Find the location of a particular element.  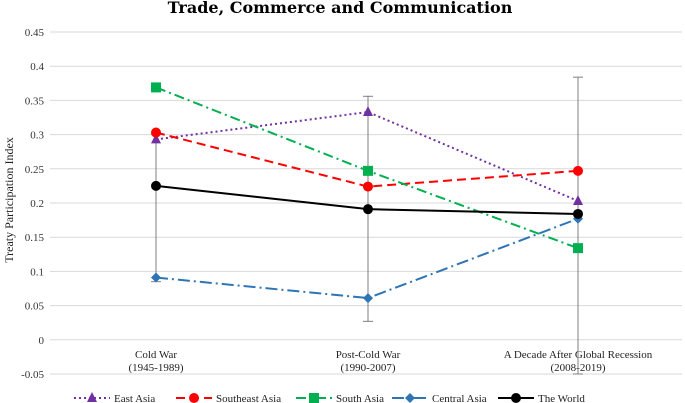

y-tick-label: -0.05 is located at coordinates (32, 375).